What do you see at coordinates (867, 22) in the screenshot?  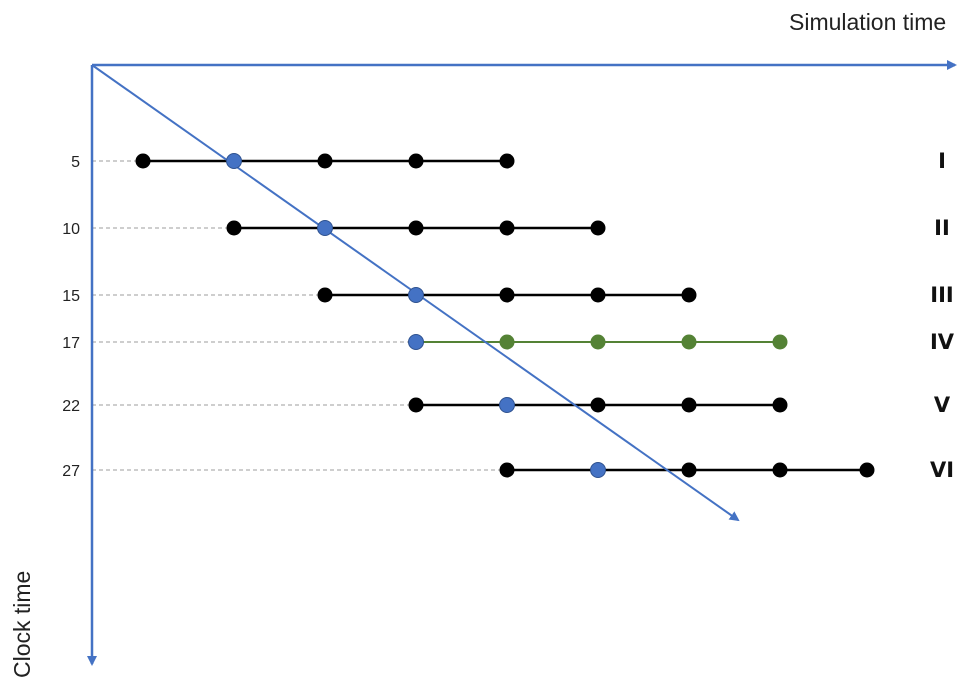 I see `simulation-time-title: Simulation time` at bounding box center [867, 22].